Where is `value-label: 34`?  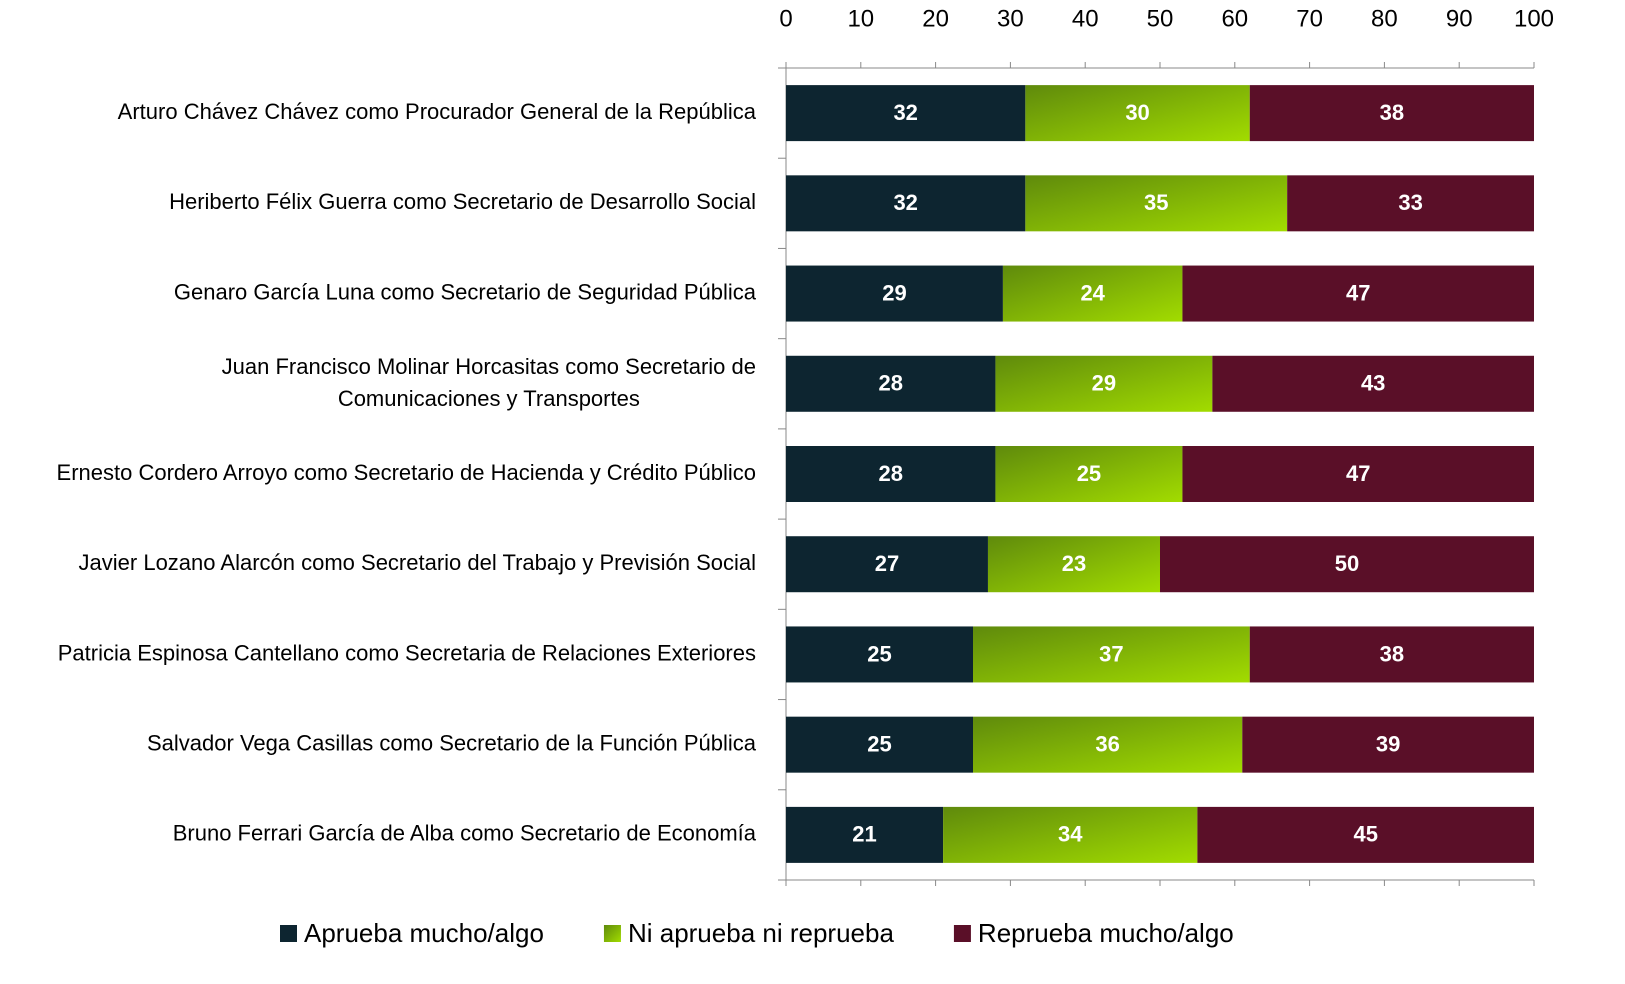 value-label: 34 is located at coordinates (1070, 834).